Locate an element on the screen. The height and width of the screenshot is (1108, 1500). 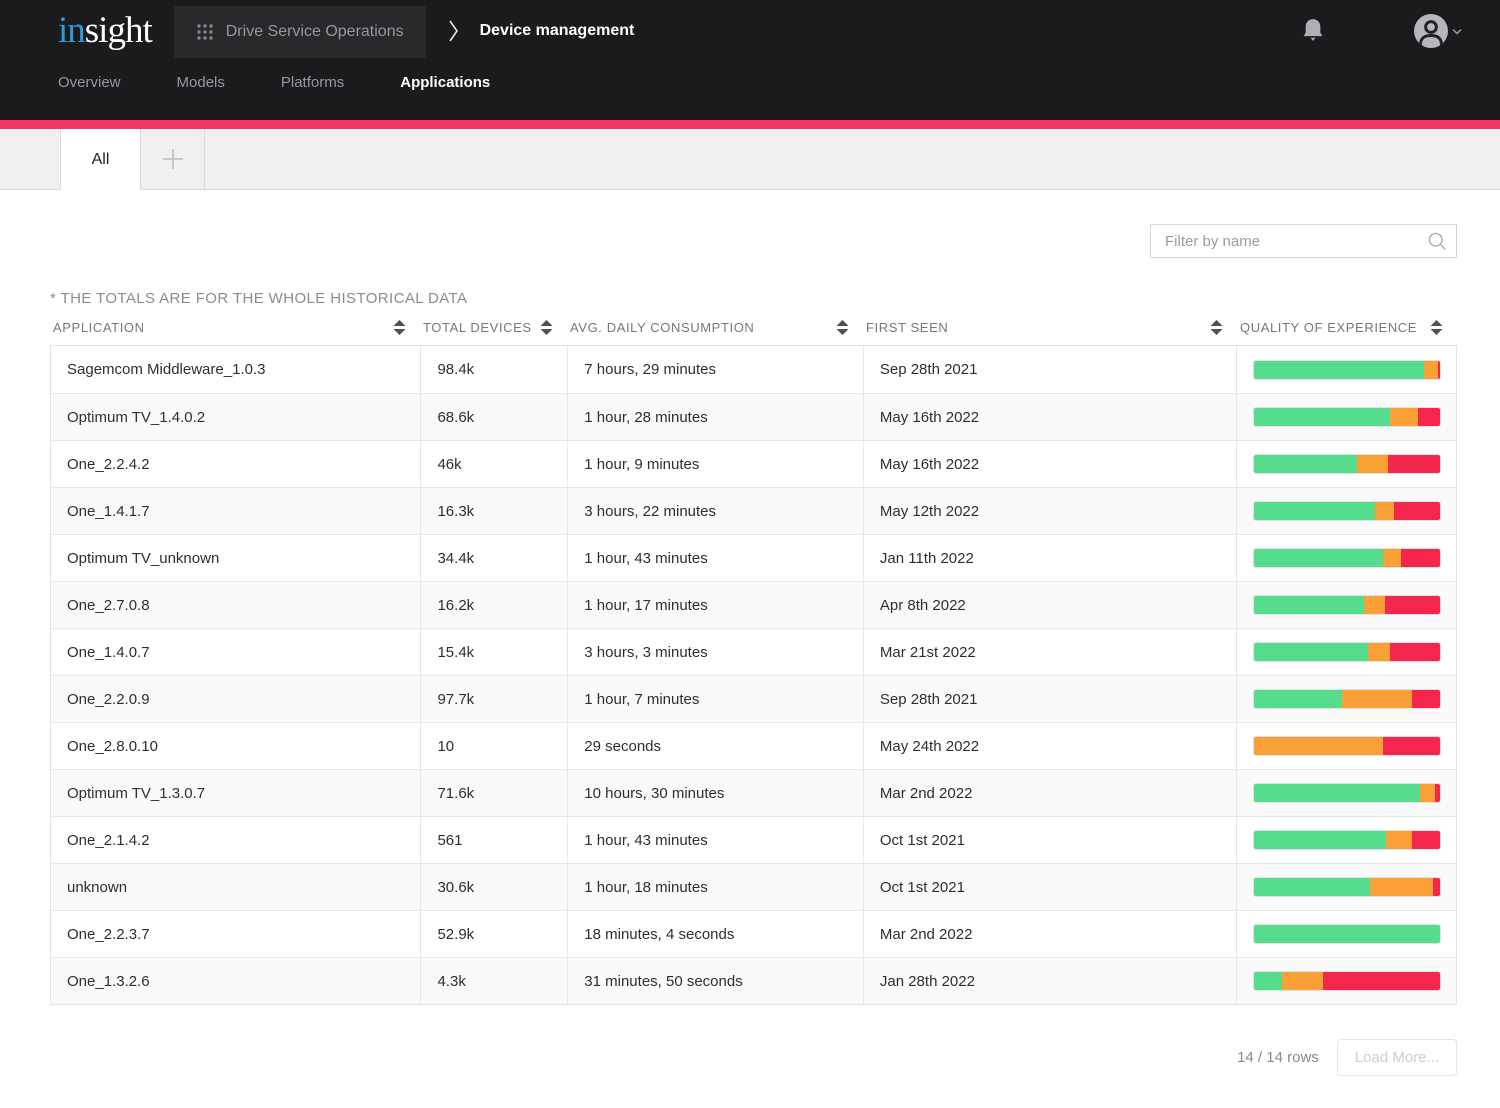
application-cell: unknown is located at coordinates (97, 887).